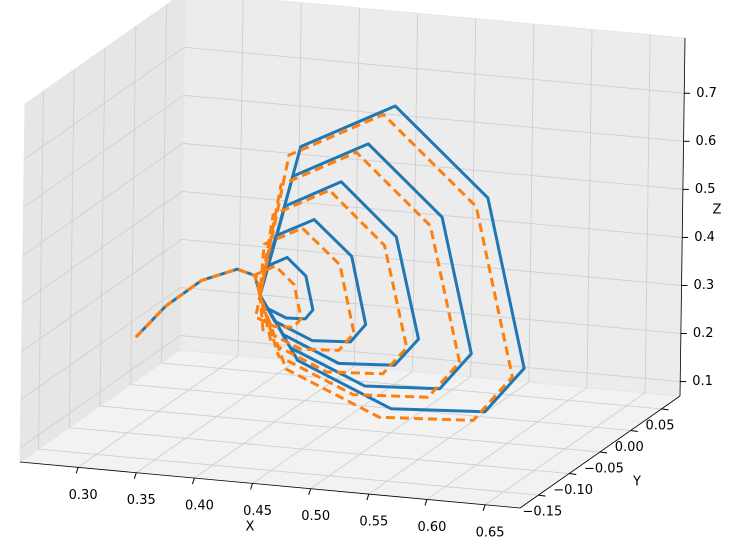  What do you see at coordinates (629, 447) in the screenshot?
I see `y-tick-label: 0.00` at bounding box center [629, 447].